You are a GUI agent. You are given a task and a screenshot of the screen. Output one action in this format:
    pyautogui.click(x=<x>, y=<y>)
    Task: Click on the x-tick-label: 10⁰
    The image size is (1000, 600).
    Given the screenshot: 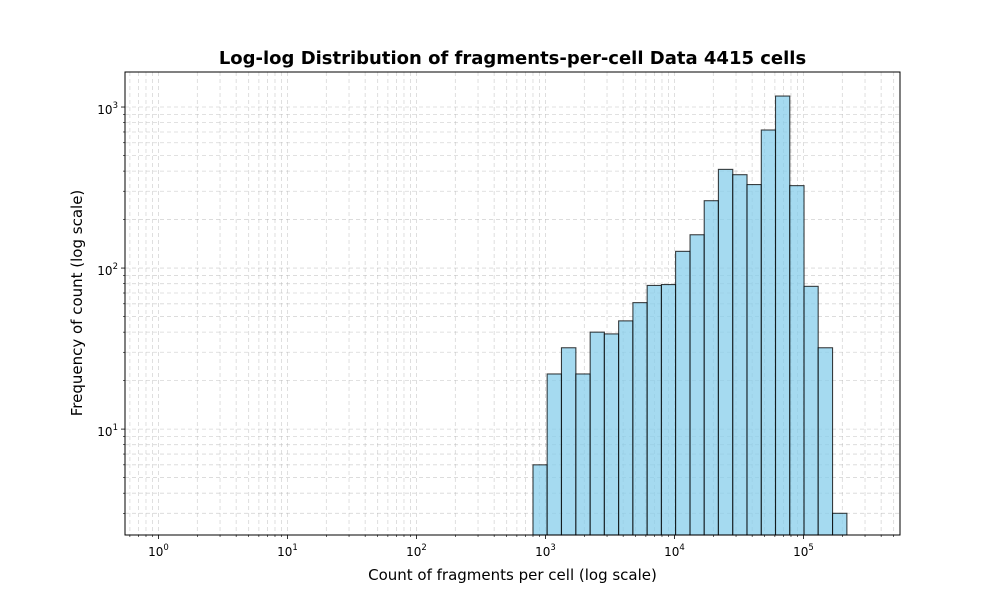 What is the action you would take?
    pyautogui.click(x=158, y=551)
    